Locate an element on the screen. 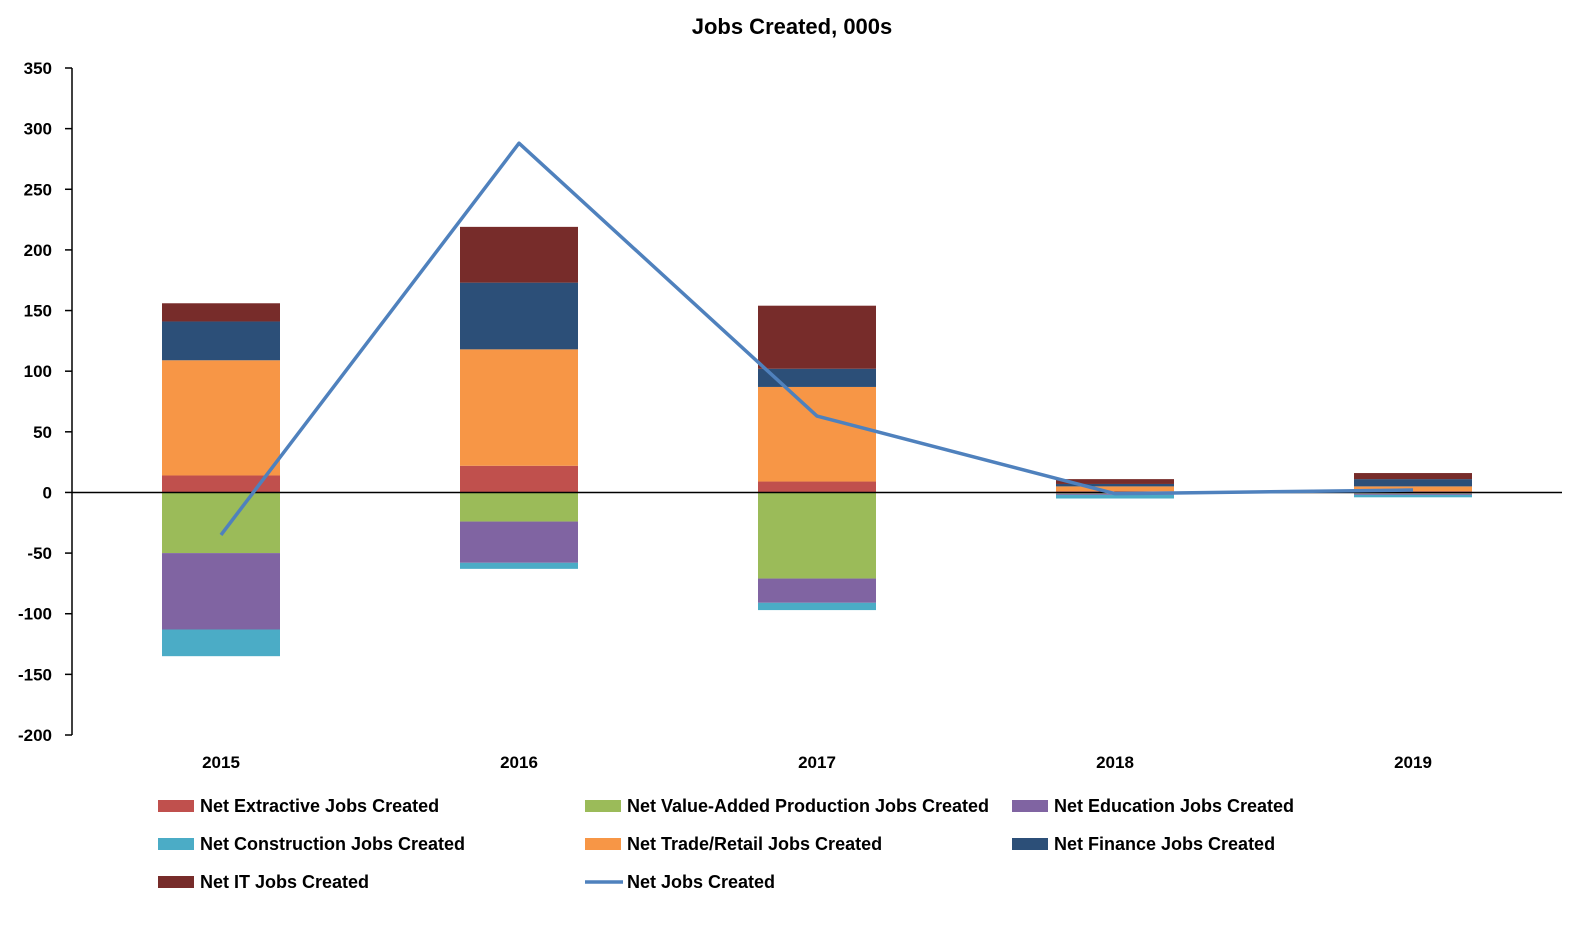  x-category-label: 2018 is located at coordinates (1115, 762).